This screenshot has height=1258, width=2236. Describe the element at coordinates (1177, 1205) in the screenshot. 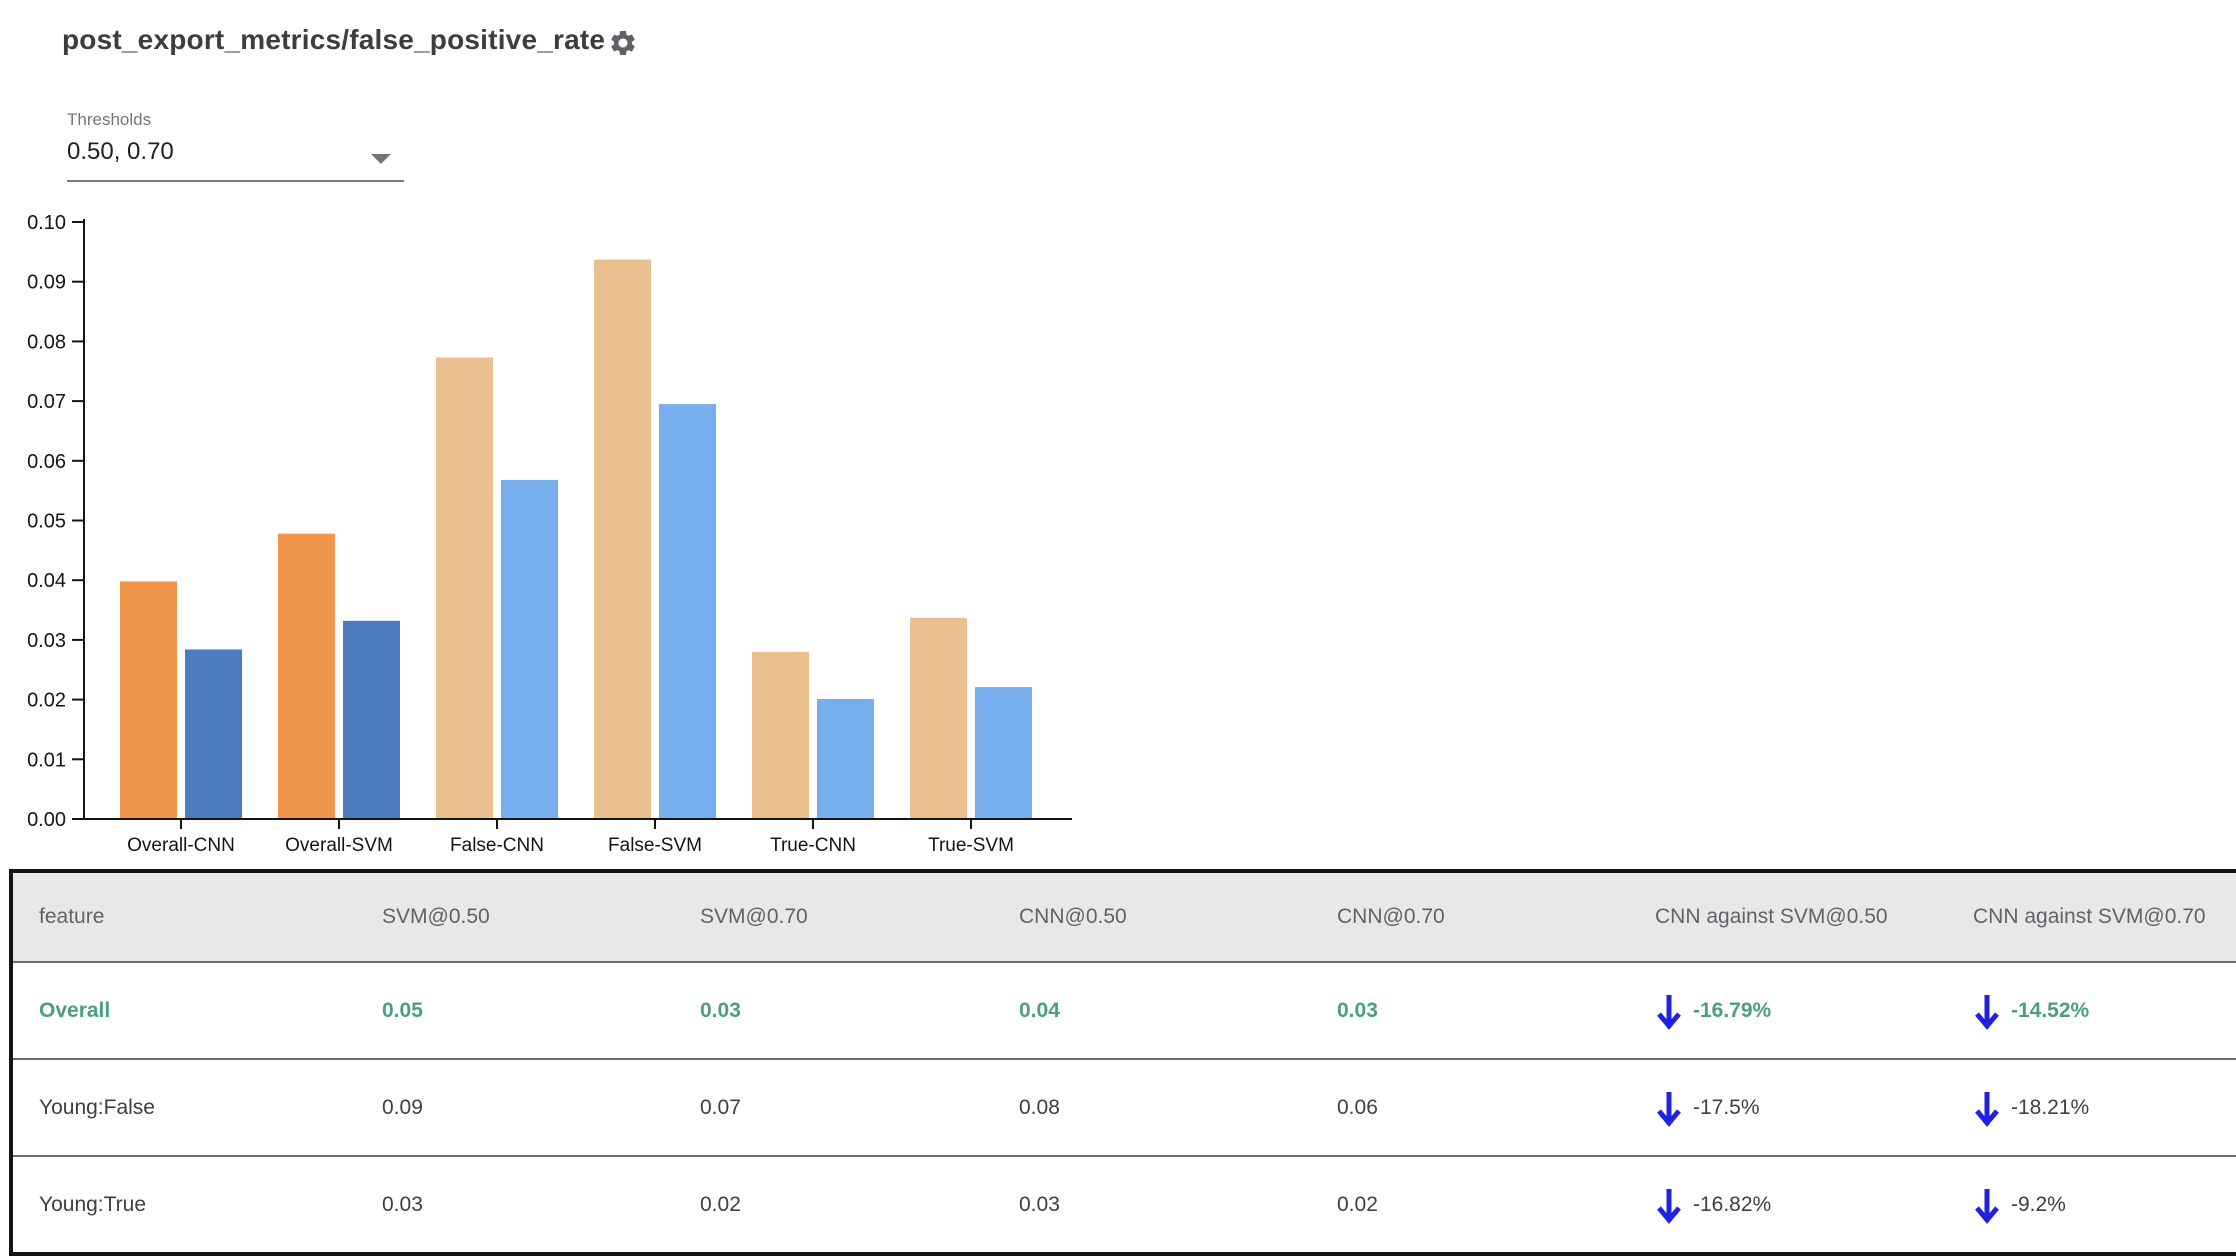

I see `metric-cell-cnn-0-50: 0.03` at that location.